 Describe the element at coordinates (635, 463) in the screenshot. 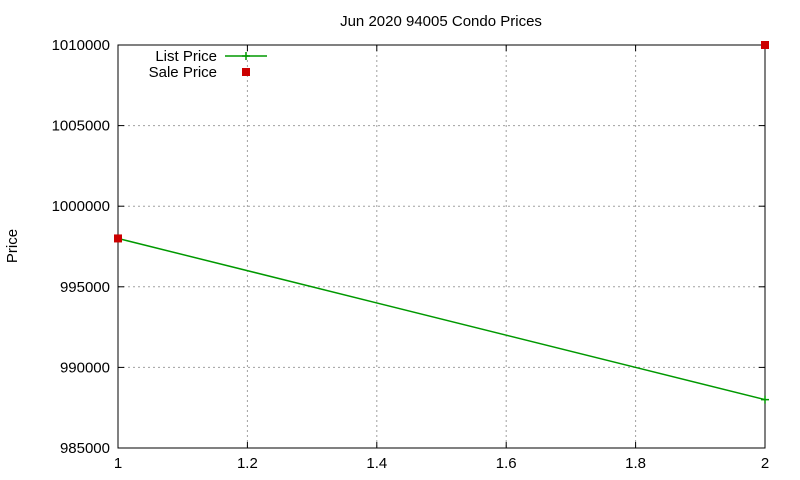

I see `x-tick-label: 1.8` at that location.